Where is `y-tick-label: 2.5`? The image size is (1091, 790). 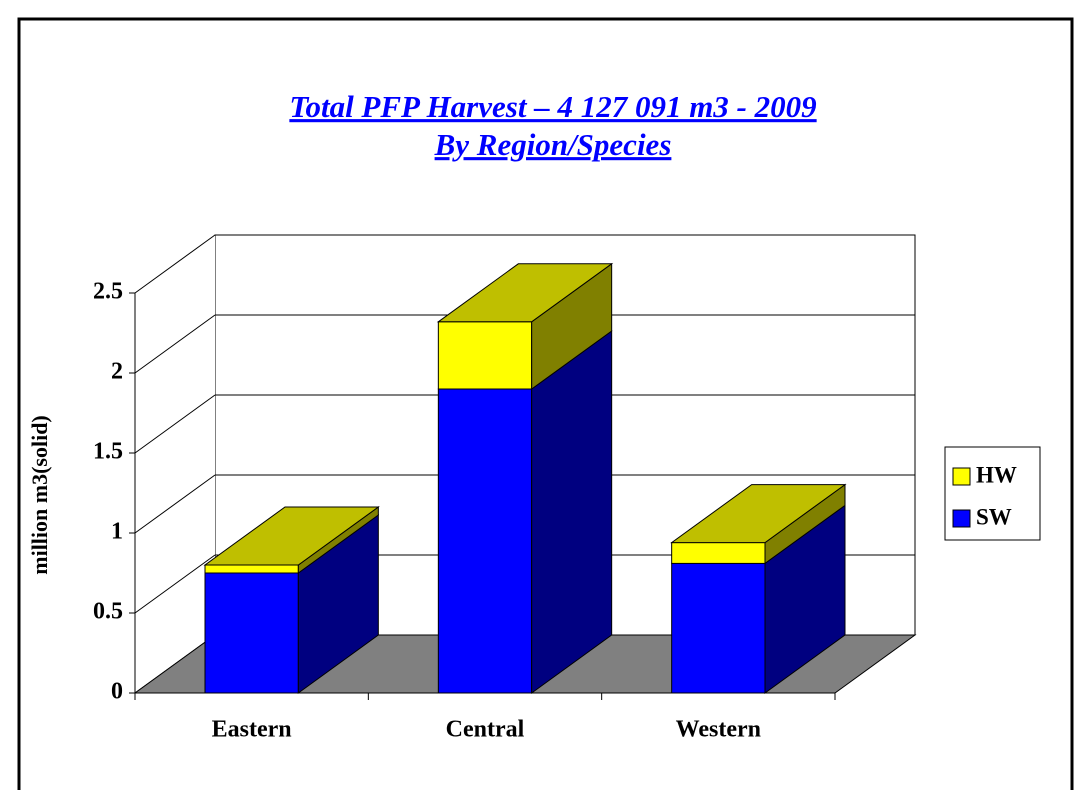
y-tick-label: 2.5 is located at coordinates (108, 292).